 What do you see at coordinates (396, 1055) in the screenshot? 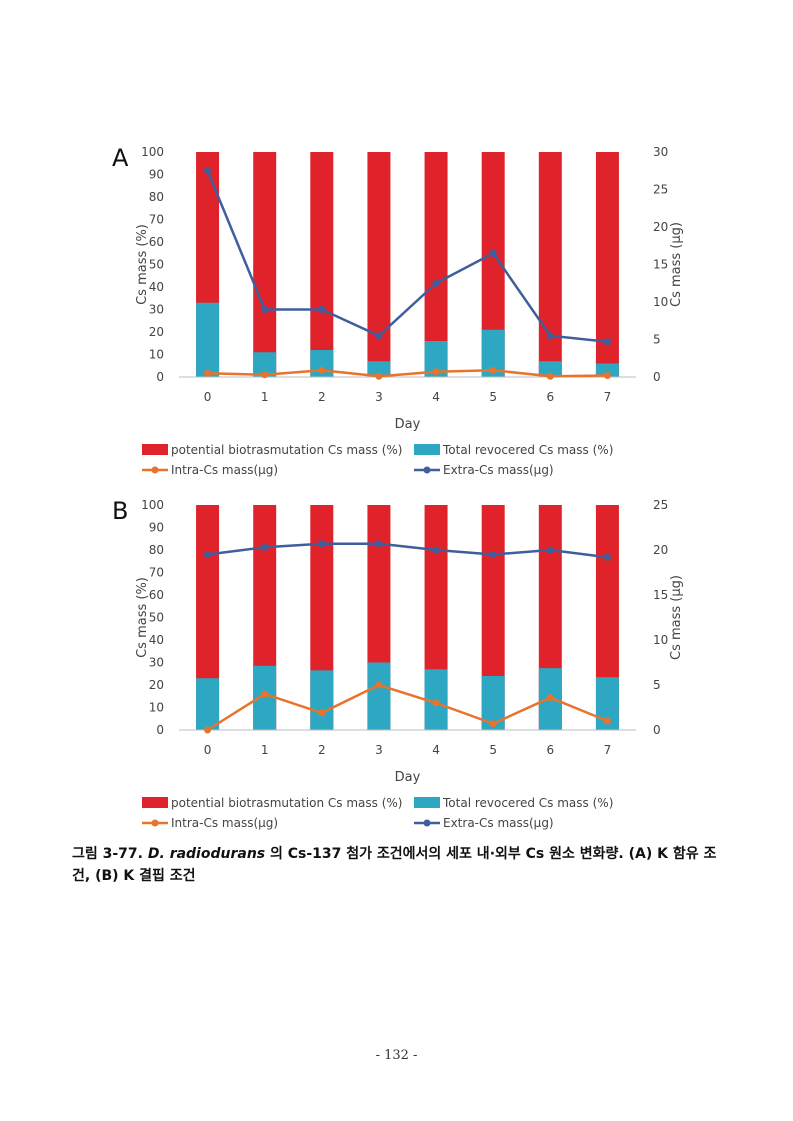
I see `page-number: - 132 -` at bounding box center [396, 1055].